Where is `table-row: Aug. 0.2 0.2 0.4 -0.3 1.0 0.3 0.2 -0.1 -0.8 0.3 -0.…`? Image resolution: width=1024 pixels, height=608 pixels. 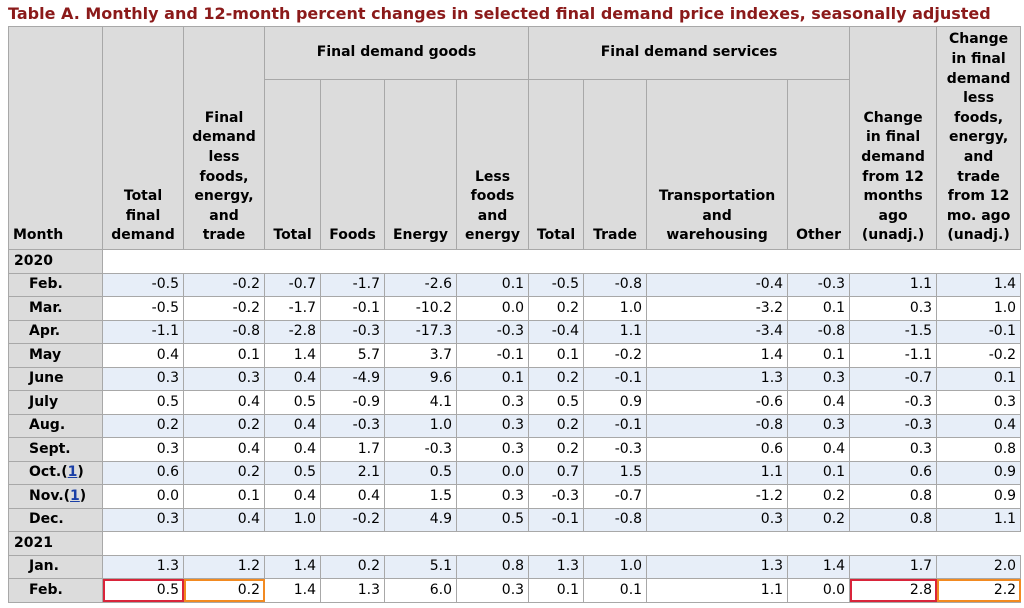
table-row: Aug. 0.2 0.2 0.4 -0.3 1.0 0.3 0.2 -0.1 -0.8 0.3 -0.… is located at coordinates (515, 425).